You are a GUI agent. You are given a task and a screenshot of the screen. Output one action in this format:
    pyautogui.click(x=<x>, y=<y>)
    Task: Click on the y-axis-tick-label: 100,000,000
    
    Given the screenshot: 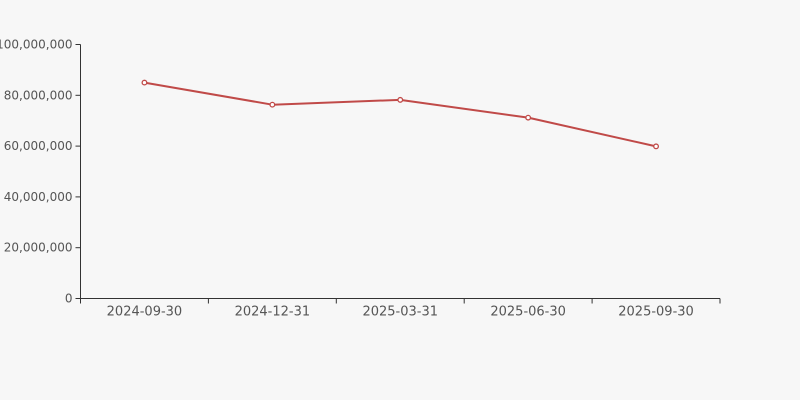 What is the action you would take?
    pyautogui.click(x=36, y=45)
    